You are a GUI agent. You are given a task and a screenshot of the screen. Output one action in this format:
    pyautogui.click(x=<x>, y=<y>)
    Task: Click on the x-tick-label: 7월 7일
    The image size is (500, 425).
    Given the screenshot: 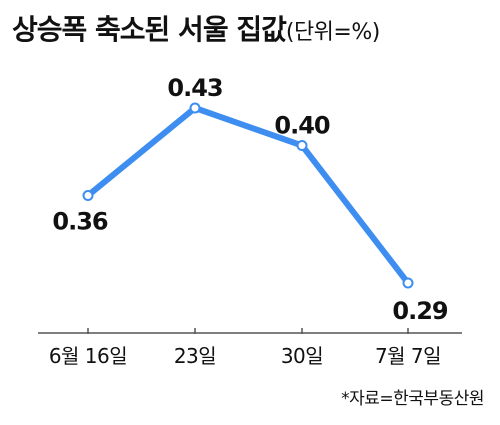 What is the action you would take?
    pyautogui.click(x=408, y=356)
    